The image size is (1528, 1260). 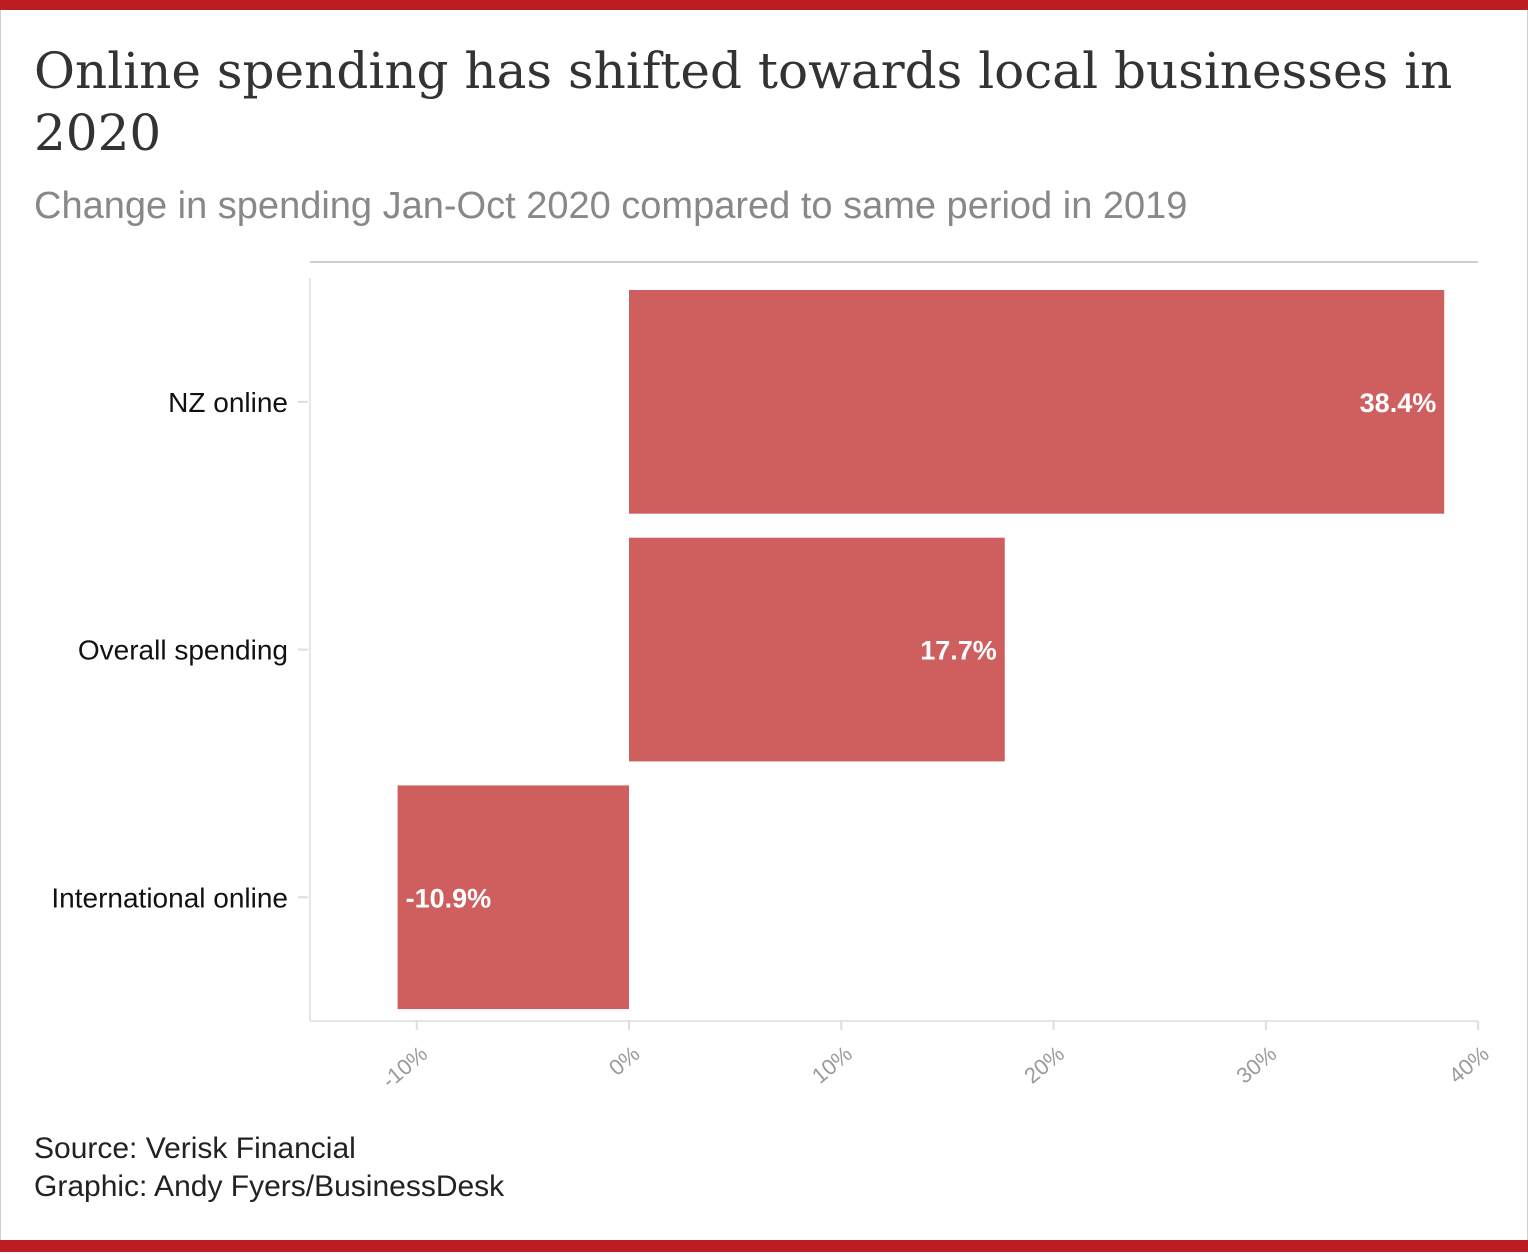 I want to click on bar-nz-online, so click(x=1037, y=402).